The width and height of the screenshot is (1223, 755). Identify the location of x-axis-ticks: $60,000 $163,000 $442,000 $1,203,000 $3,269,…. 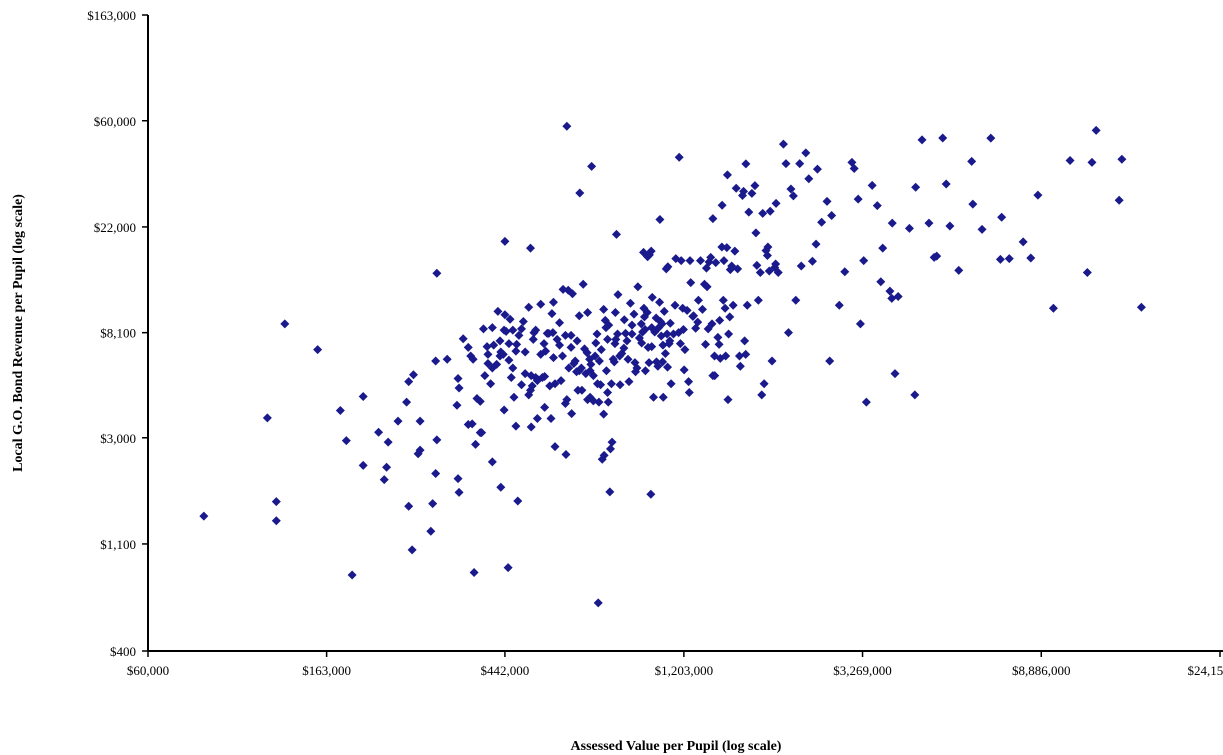
(675, 664).